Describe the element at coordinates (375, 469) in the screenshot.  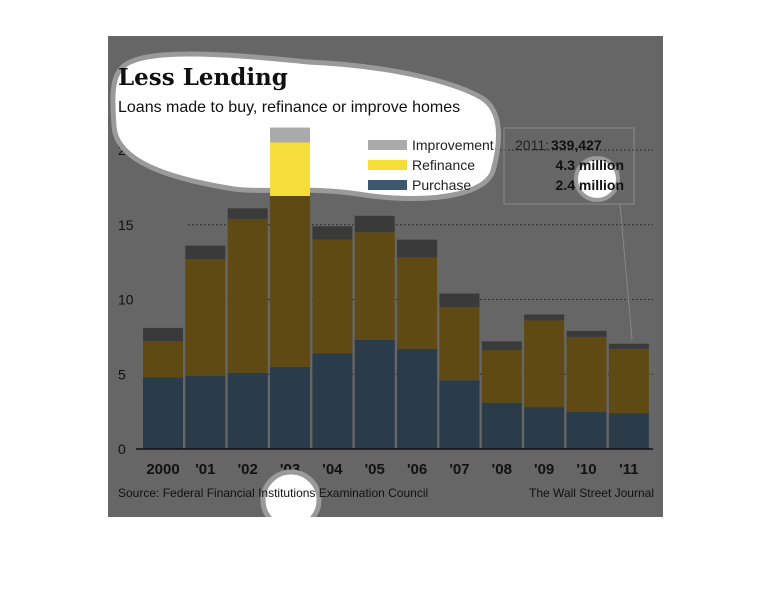
I see `x-tick-label: '05` at that location.